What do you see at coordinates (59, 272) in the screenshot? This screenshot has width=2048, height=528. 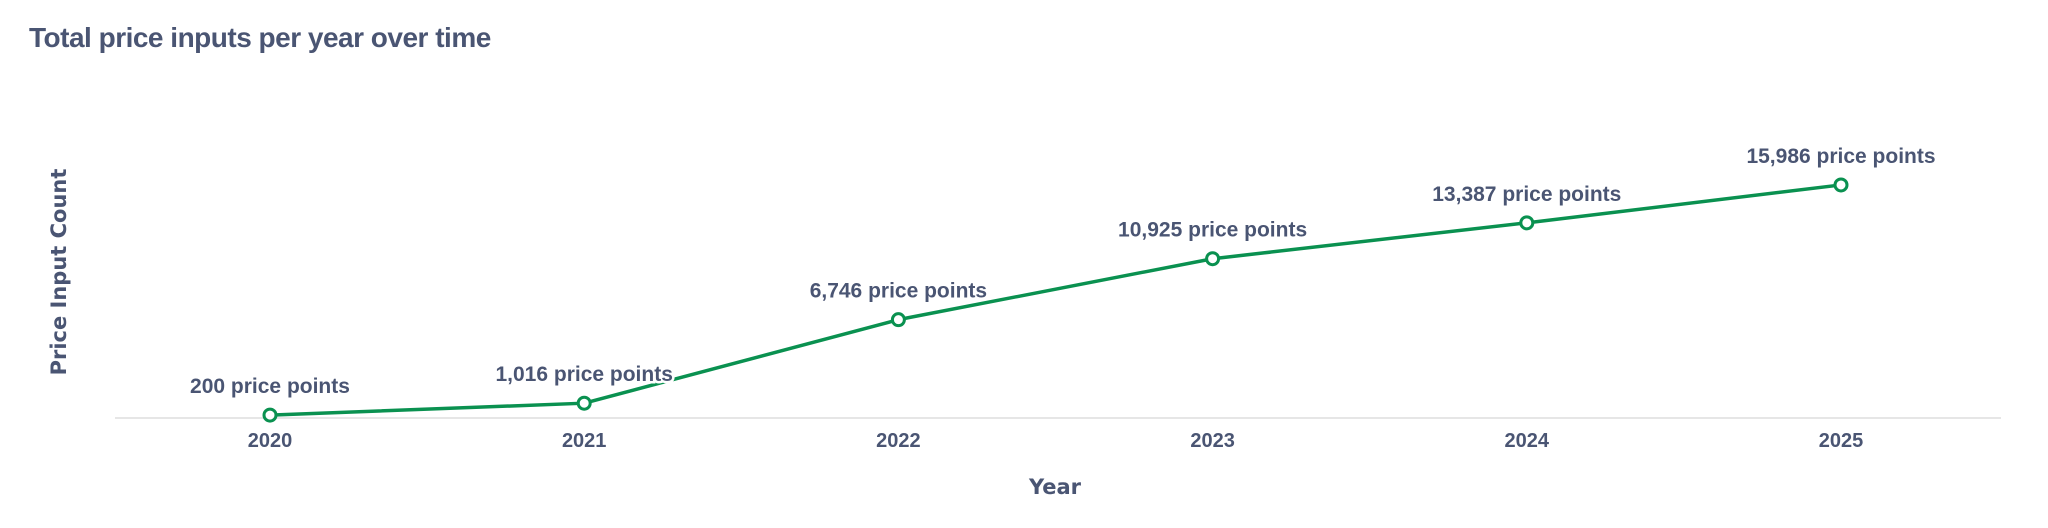 I see `y-axis-title: Price Input Count` at bounding box center [59, 272].